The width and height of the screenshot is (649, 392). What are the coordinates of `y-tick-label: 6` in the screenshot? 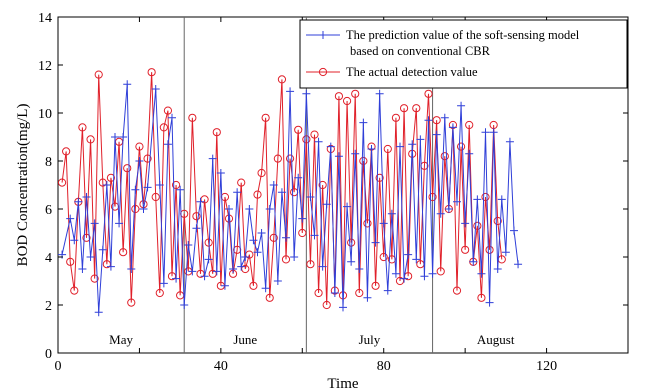 It's located at (48, 210).